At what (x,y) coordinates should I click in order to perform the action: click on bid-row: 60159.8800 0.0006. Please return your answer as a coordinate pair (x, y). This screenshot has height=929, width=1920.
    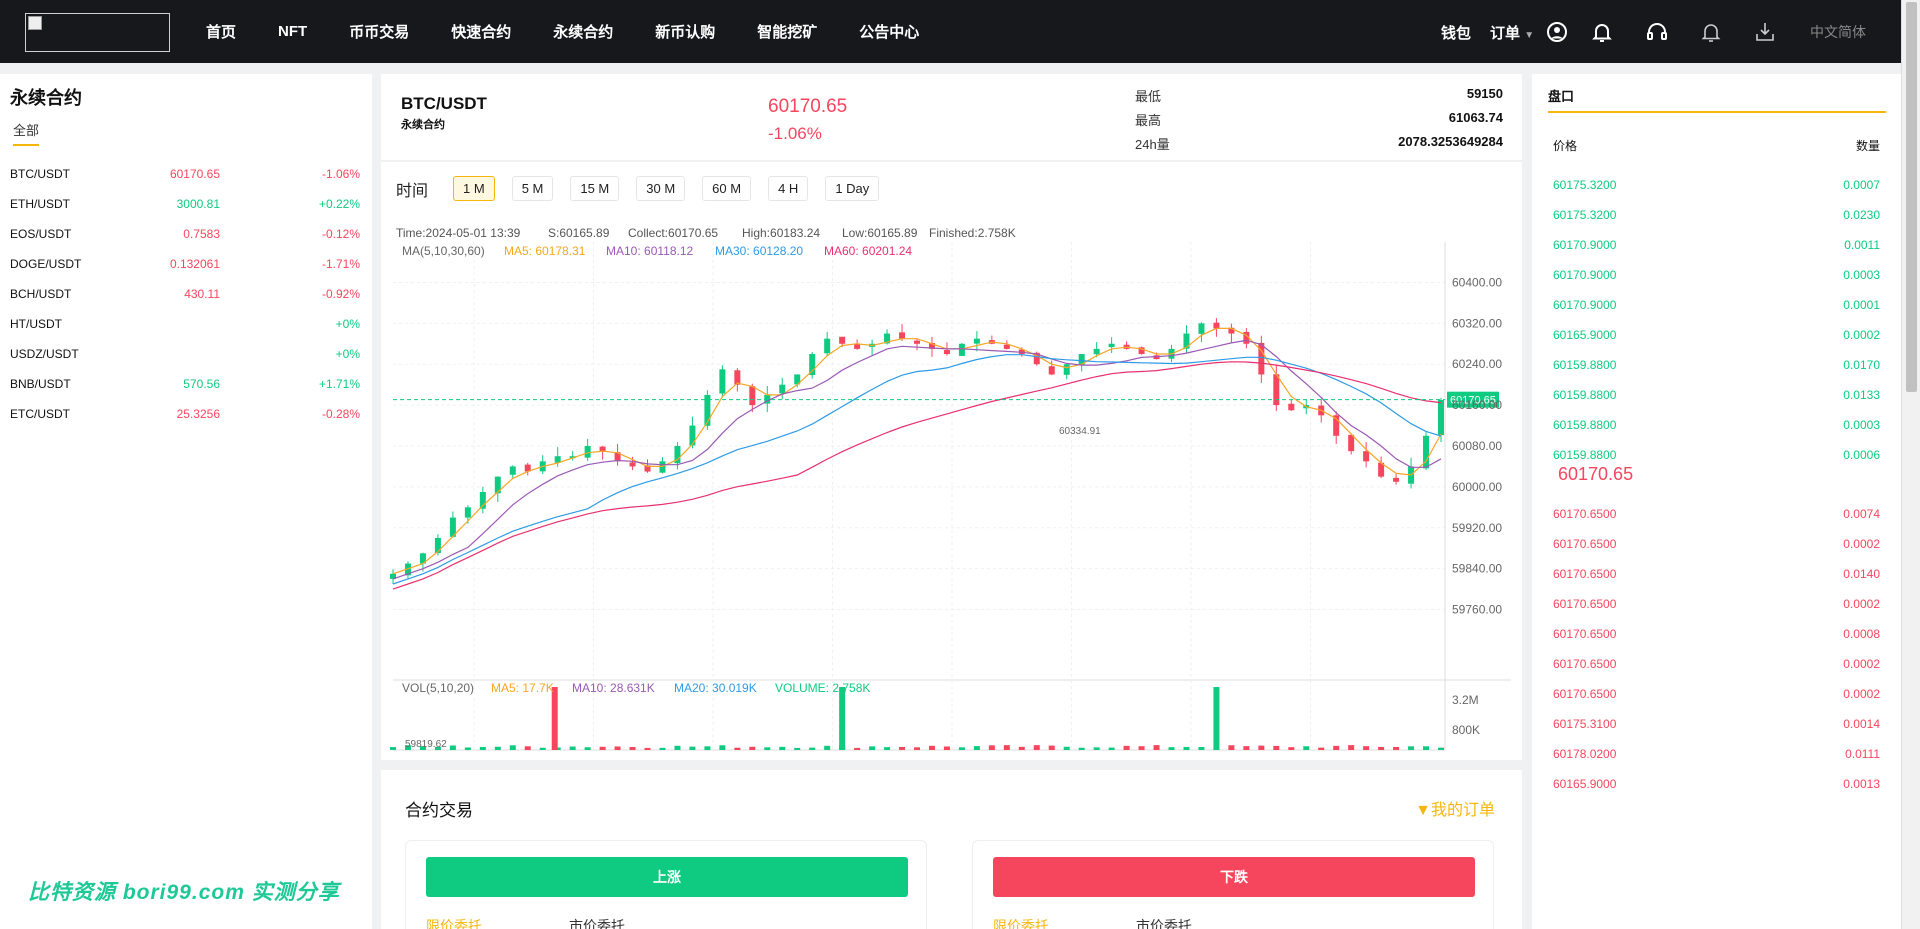
    Looking at the image, I should click on (1716, 463).